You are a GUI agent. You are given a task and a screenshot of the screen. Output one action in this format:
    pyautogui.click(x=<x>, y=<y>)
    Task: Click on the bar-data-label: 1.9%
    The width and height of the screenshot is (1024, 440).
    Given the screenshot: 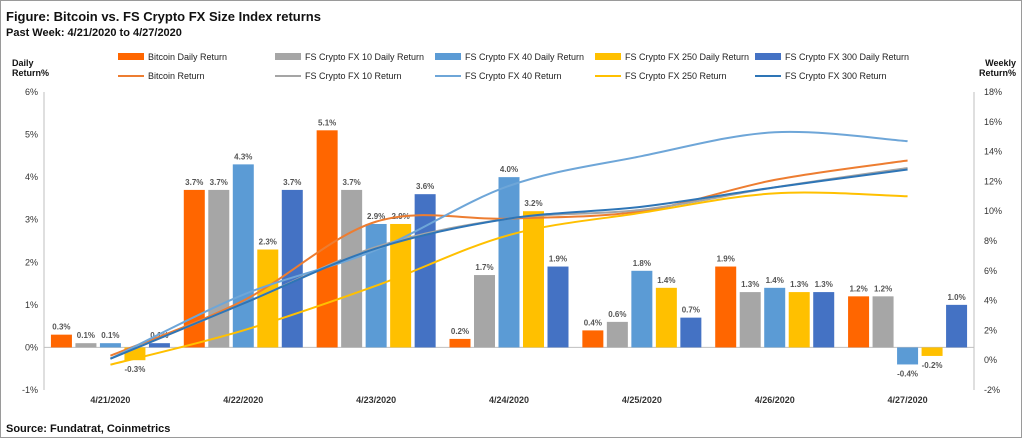 What is the action you would take?
    pyautogui.click(x=726, y=259)
    